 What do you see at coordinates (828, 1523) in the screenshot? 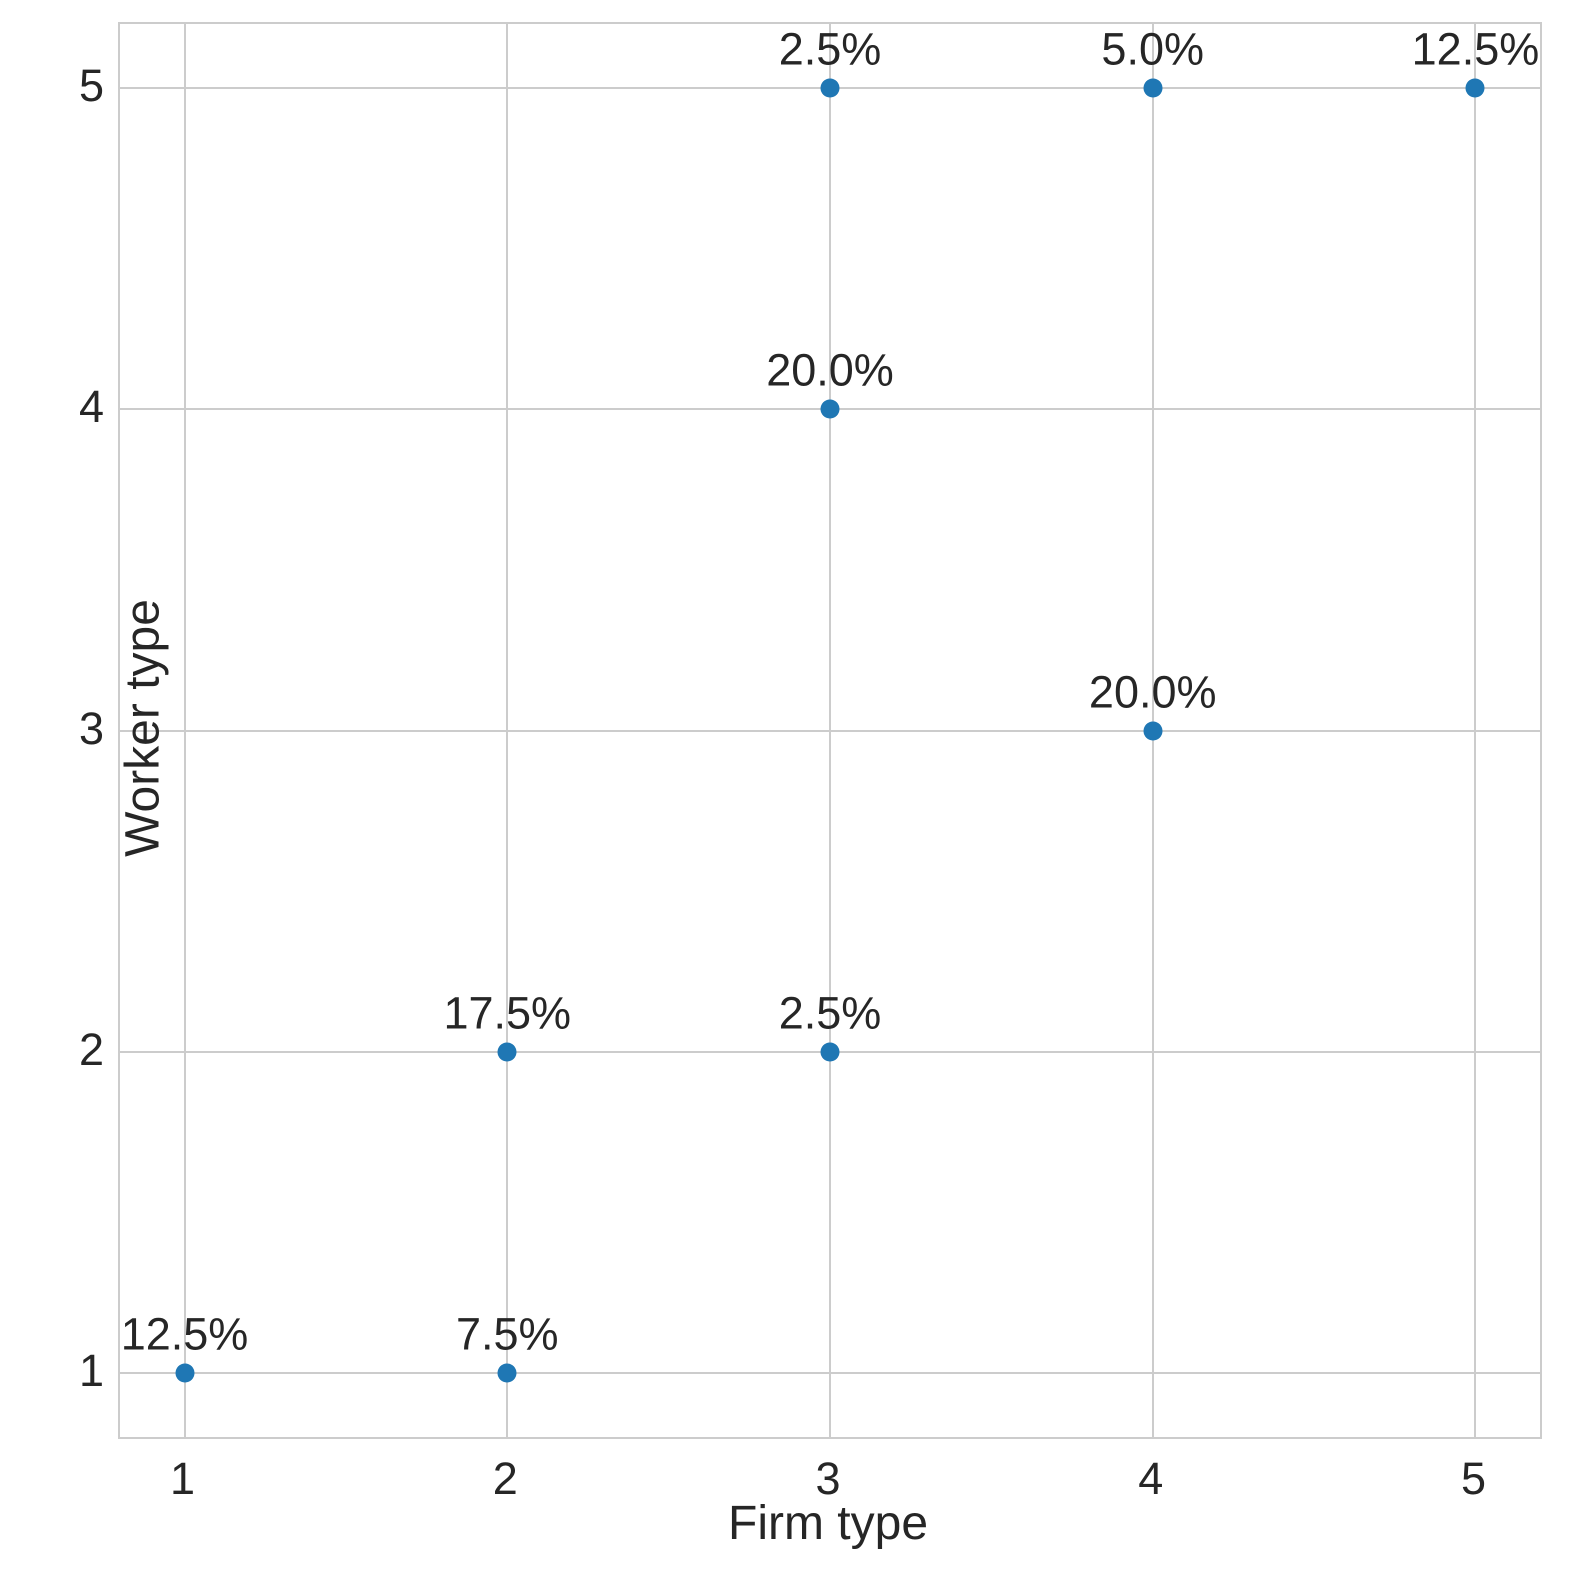
I see `x-axis-label: Firm type` at bounding box center [828, 1523].